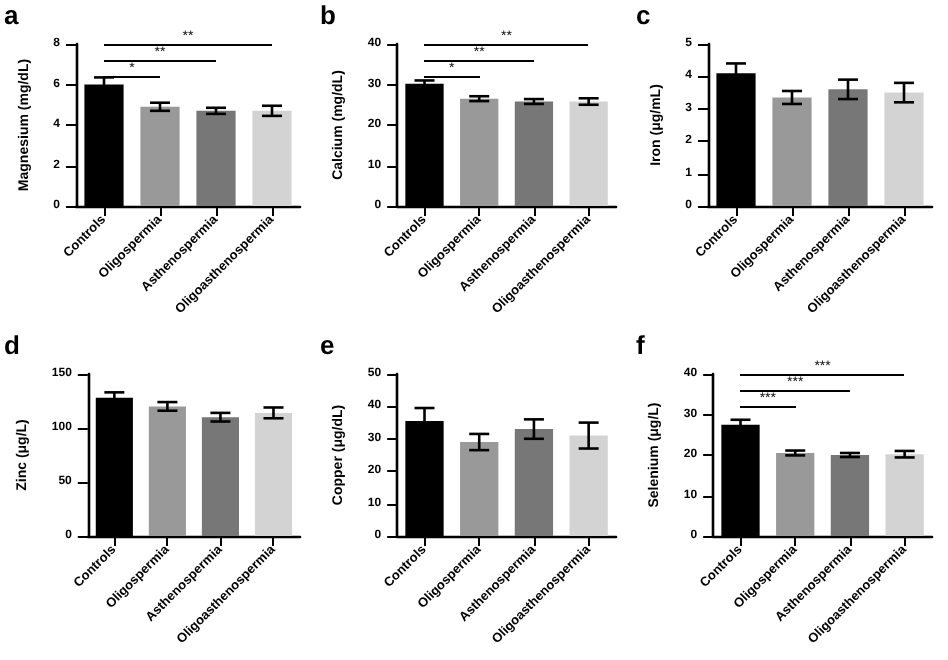 Image resolution: width=948 pixels, height=660 pixels. I want to click on chart-title: f, so click(640, 345).